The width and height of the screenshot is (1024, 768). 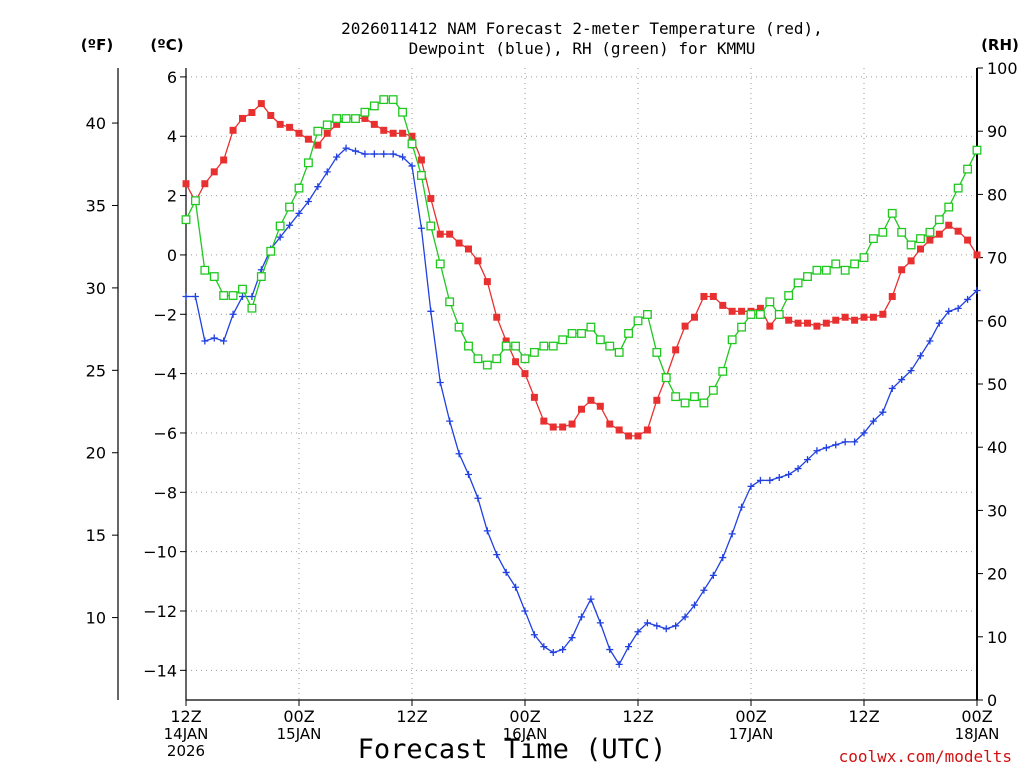 What do you see at coordinates (165, 314) in the screenshot?
I see `celsius-tick-label: −2` at bounding box center [165, 314].